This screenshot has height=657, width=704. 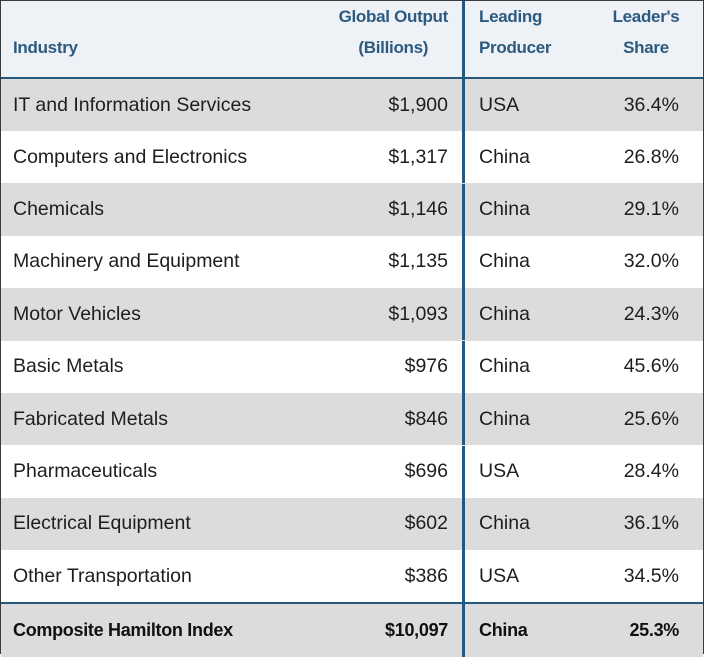 What do you see at coordinates (651, 156) in the screenshot?
I see `cell-leaders-share: 26.8%` at bounding box center [651, 156].